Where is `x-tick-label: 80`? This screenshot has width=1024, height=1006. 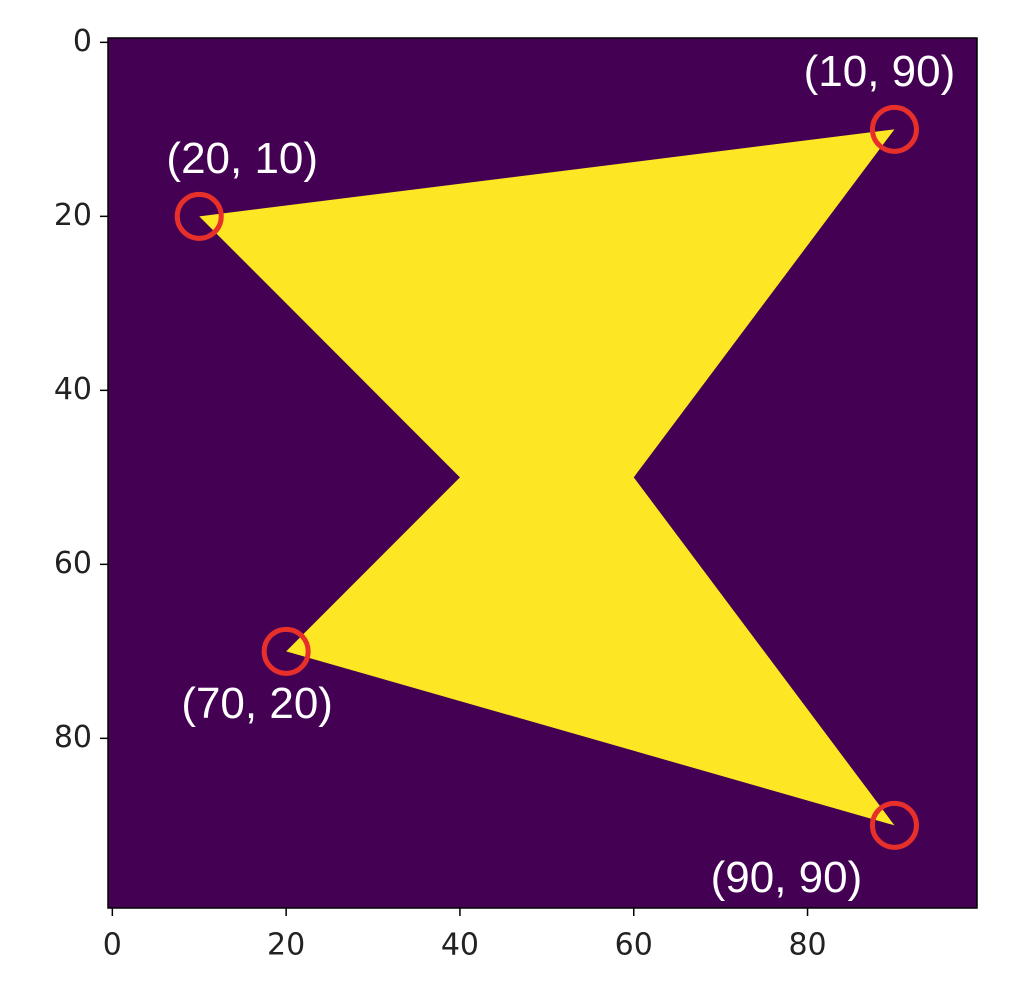 x-tick-label: 80 is located at coordinates (807, 945).